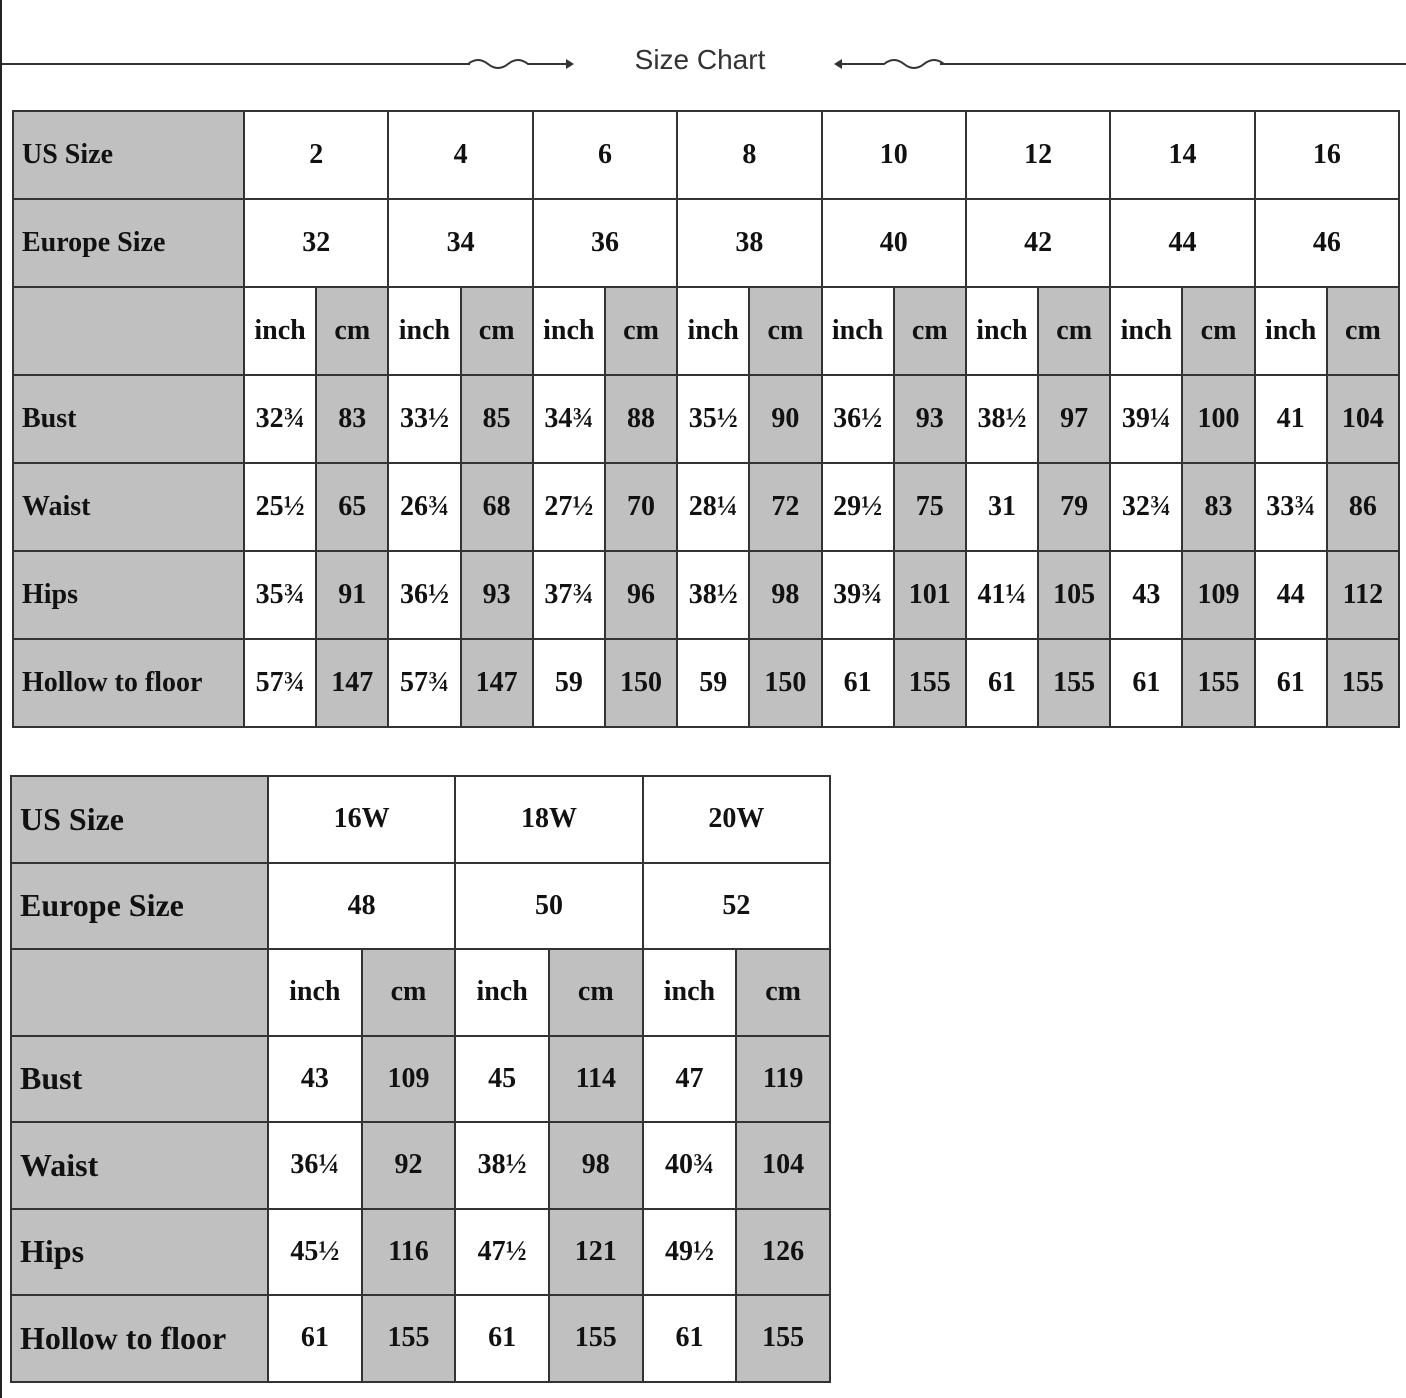  What do you see at coordinates (857, 419) in the screenshot?
I see `inch-value: 36½` at bounding box center [857, 419].